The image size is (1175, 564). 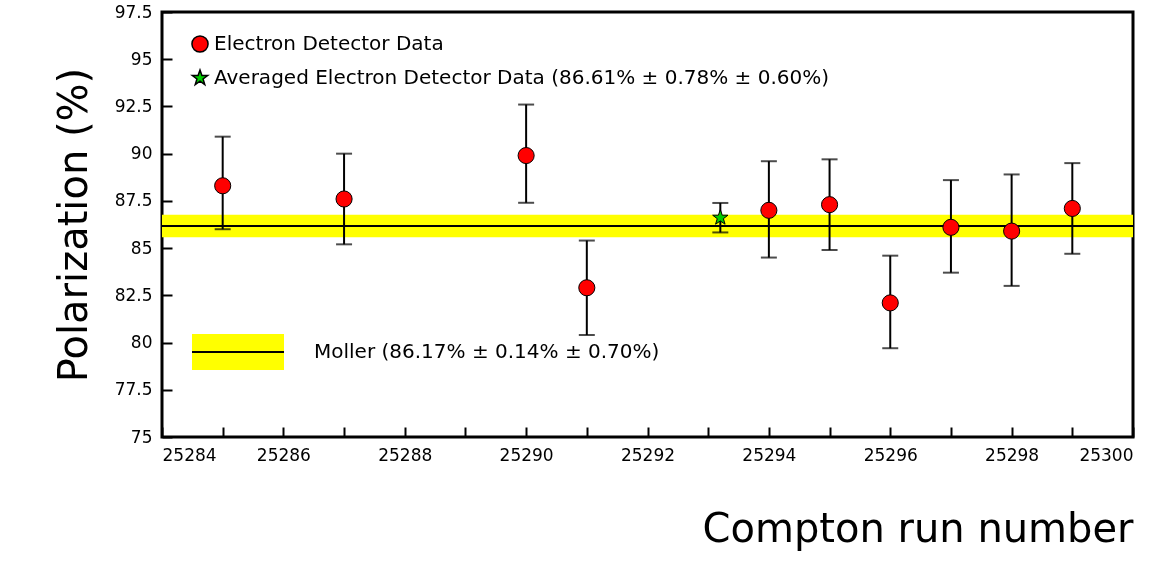 I want to click on x-tick-label: 25288, so click(x=405, y=454).